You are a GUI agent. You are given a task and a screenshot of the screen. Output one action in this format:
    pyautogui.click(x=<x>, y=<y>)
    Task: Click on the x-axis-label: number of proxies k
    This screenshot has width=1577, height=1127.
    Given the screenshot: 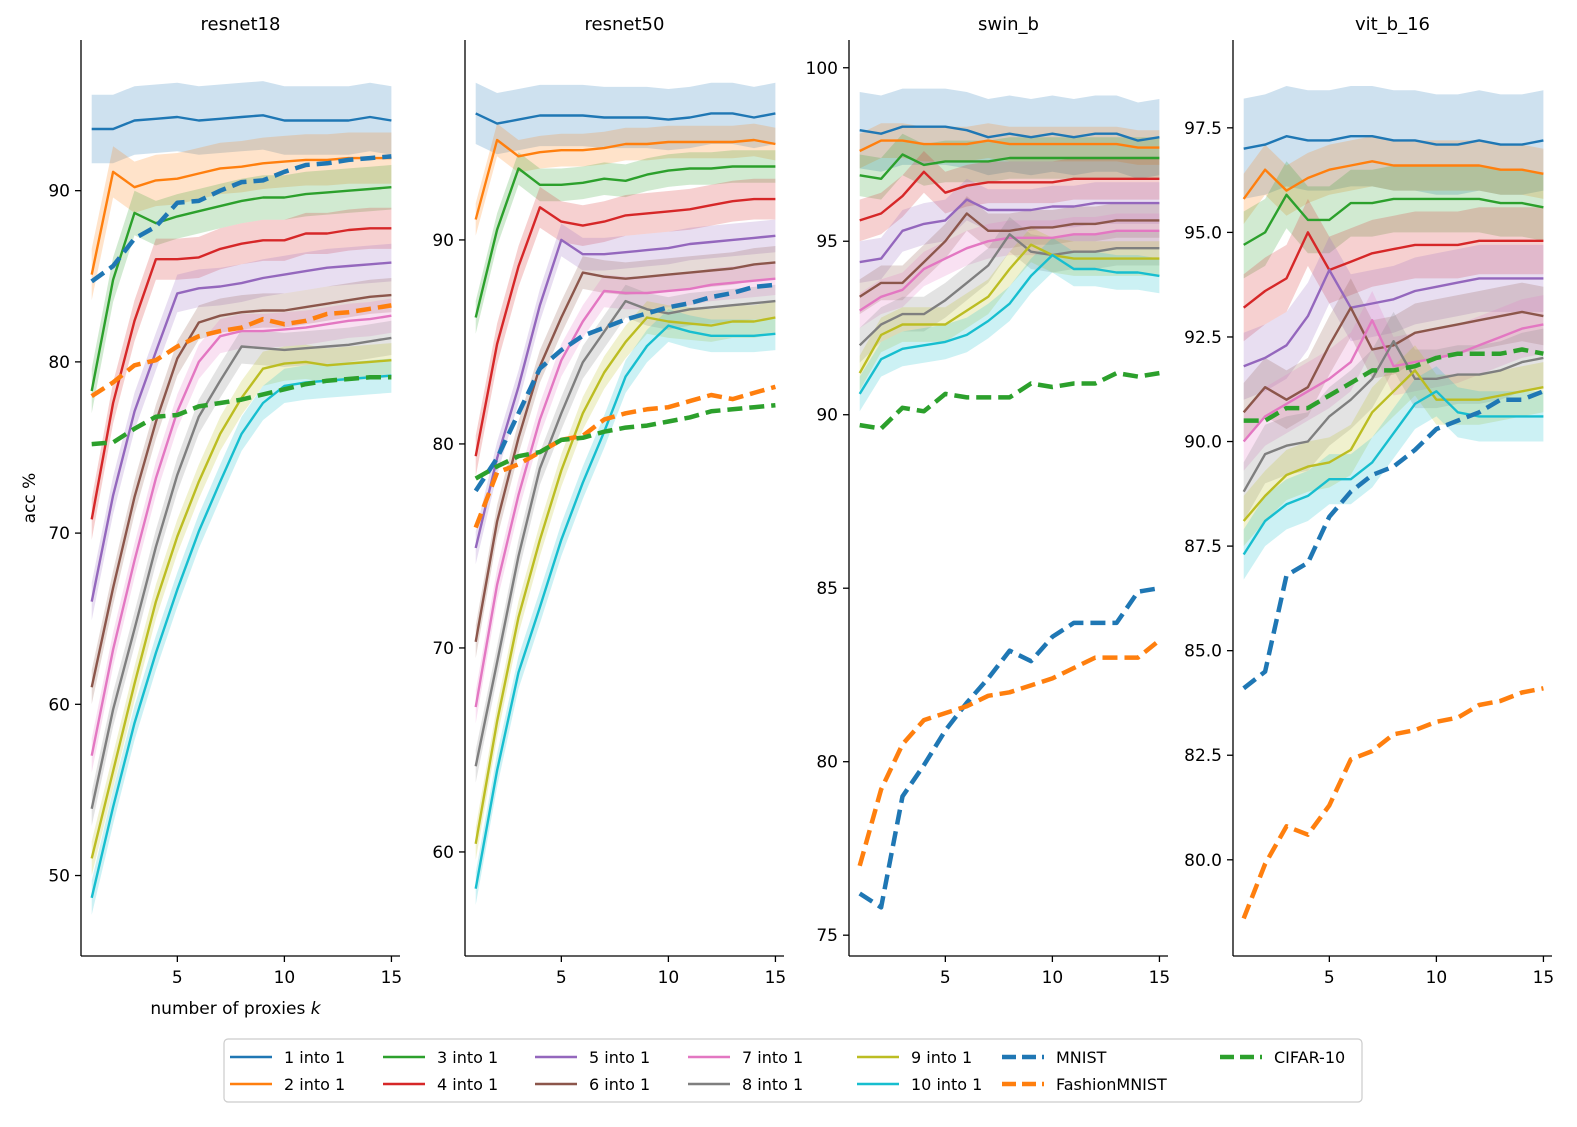 What is the action you would take?
    pyautogui.click(x=235, y=1009)
    